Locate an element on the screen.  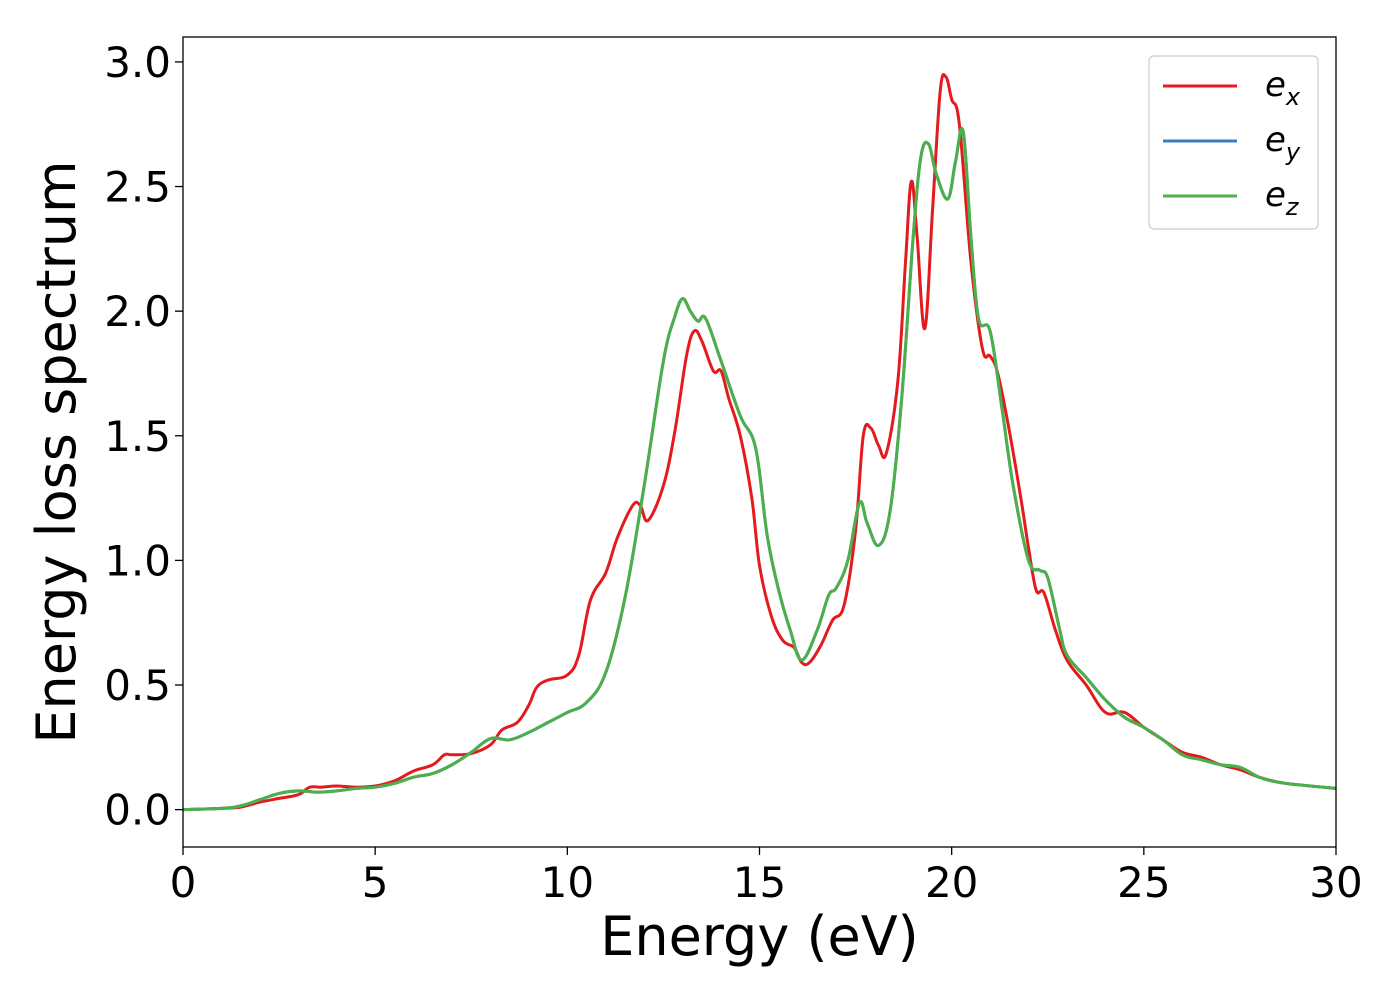
legend-label-y: ey is located at coordinates (1283, 143).